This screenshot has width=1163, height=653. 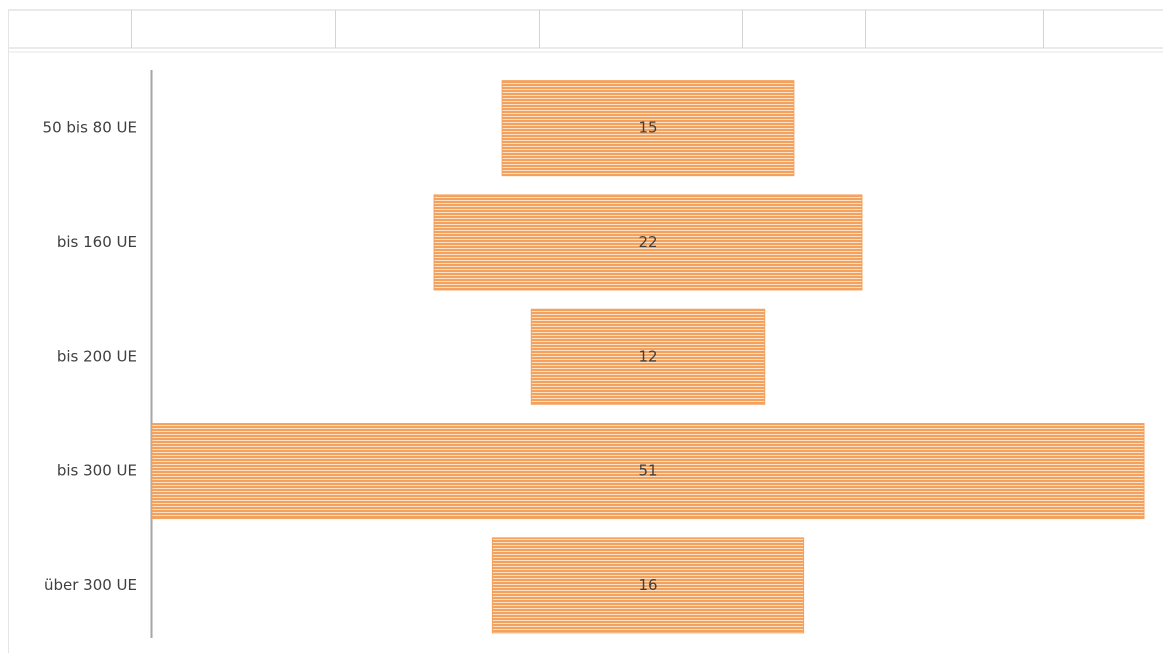 I want to click on category-label: bis 300 UE, so click(x=97, y=471).